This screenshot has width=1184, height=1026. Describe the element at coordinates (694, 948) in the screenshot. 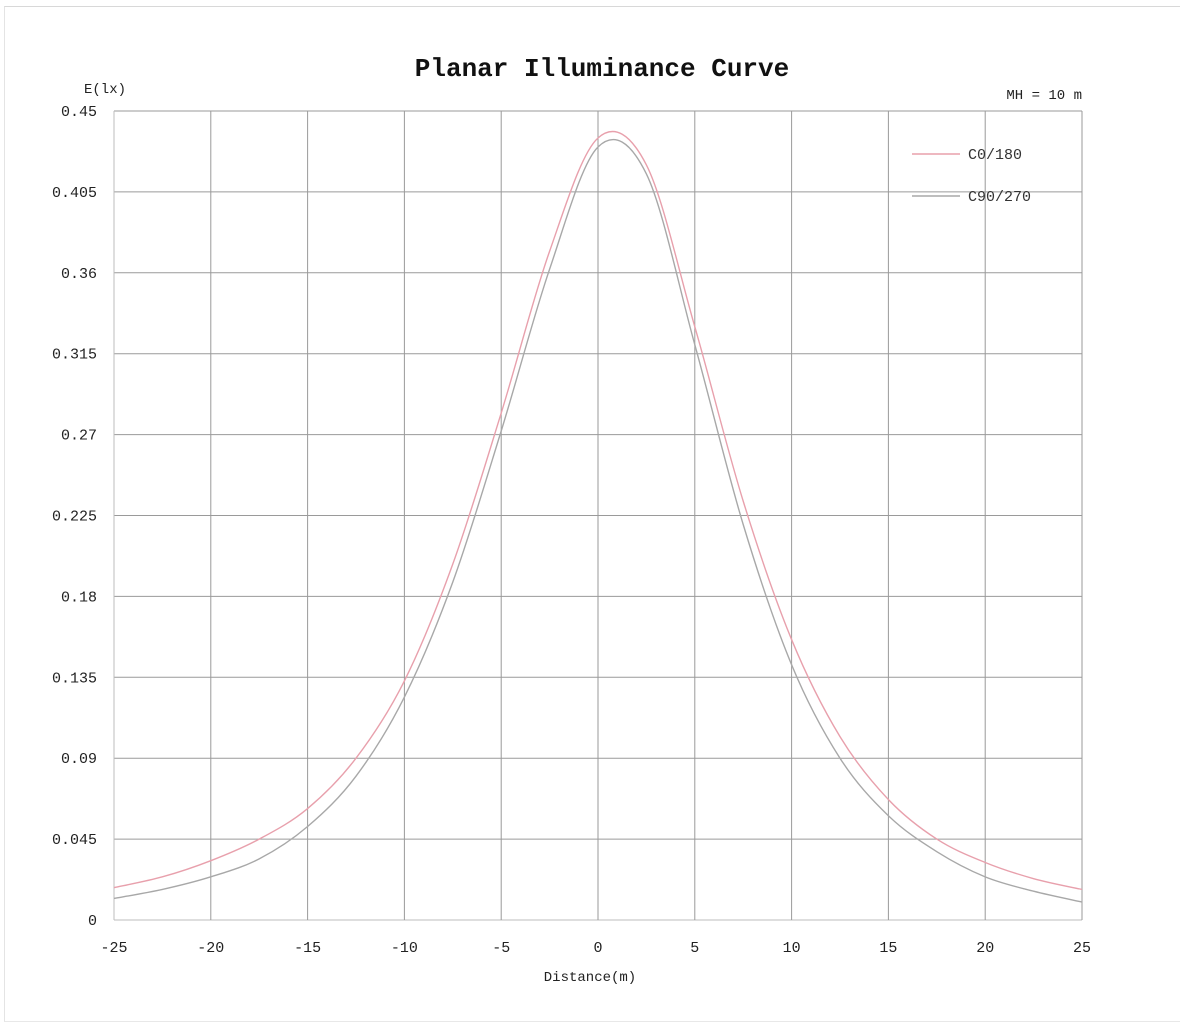

I see `x-tick-label: 5` at that location.